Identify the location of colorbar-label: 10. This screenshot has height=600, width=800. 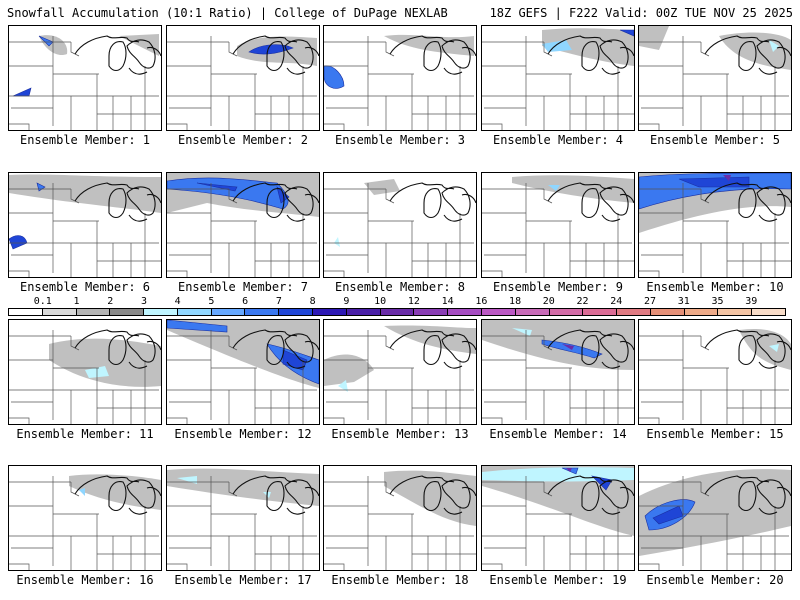
(380, 301).